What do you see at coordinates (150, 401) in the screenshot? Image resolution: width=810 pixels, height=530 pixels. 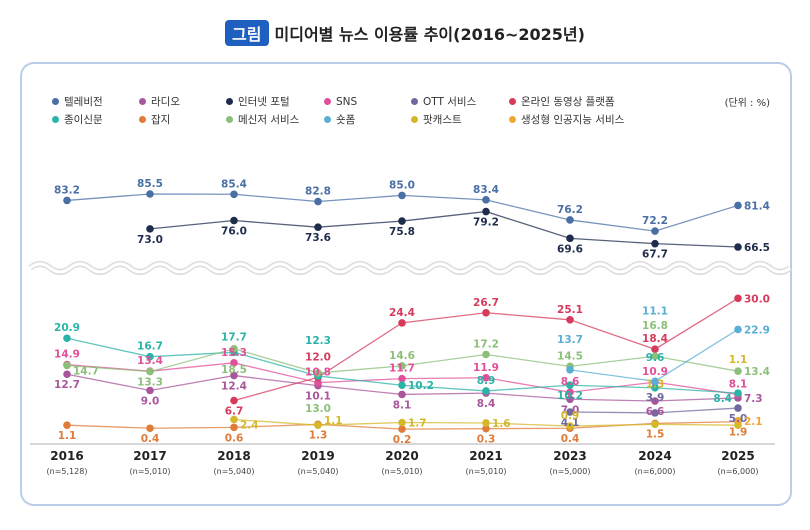 I see `data-label: 9.0` at bounding box center [150, 401].